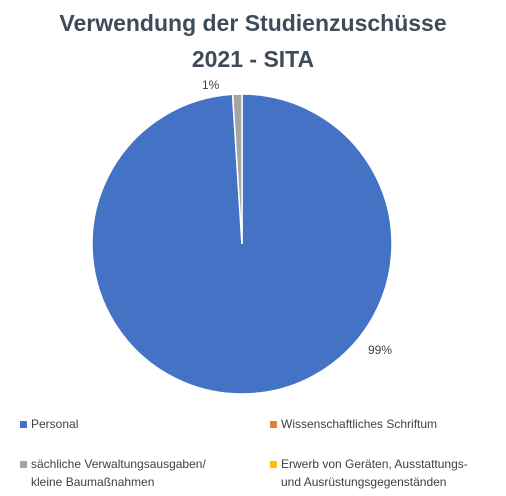 The height and width of the screenshot is (496, 506). I want to click on chart-title: Verwendung der Studienzuschüsse, so click(253, 23).